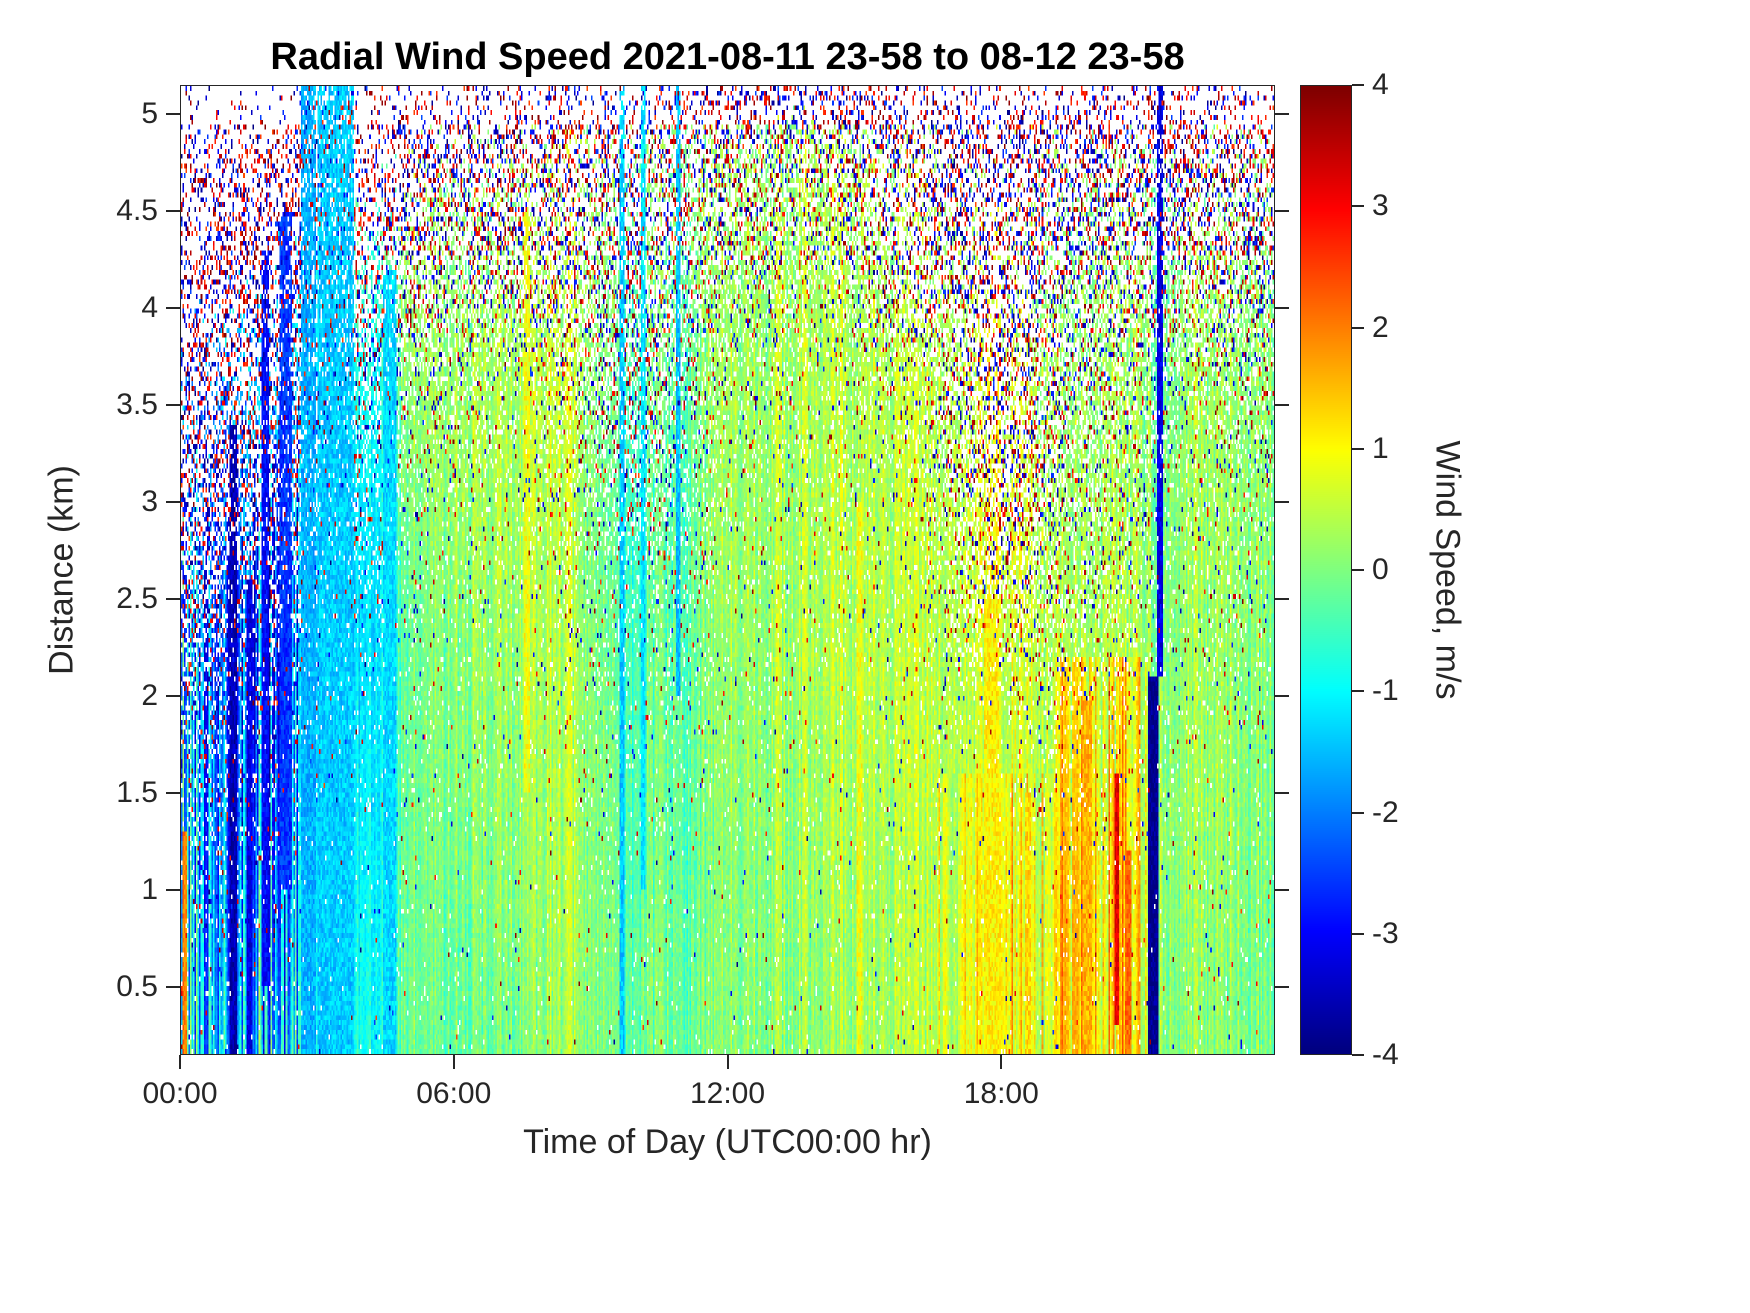  What do you see at coordinates (137, 599) in the screenshot?
I see `y-tick-label: 2.5` at bounding box center [137, 599].